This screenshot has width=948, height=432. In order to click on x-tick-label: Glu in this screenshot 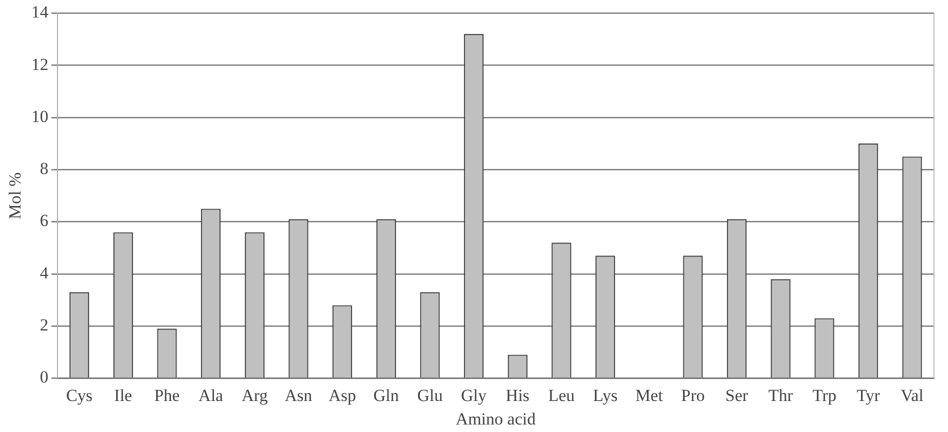, I will do `click(430, 395)`.